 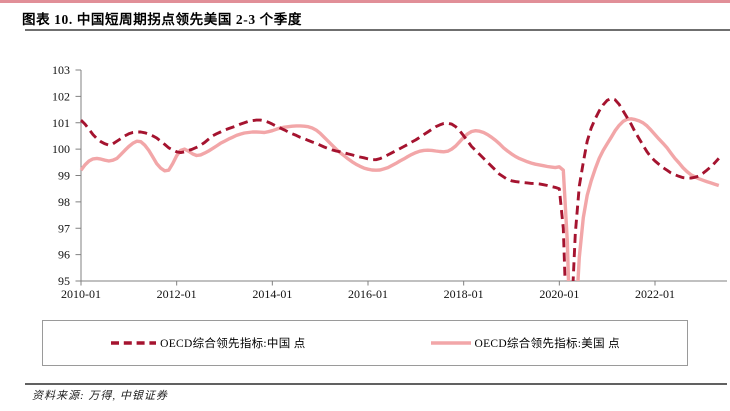 I want to click on y-axis-tick-label: 103, so click(x=61, y=70).